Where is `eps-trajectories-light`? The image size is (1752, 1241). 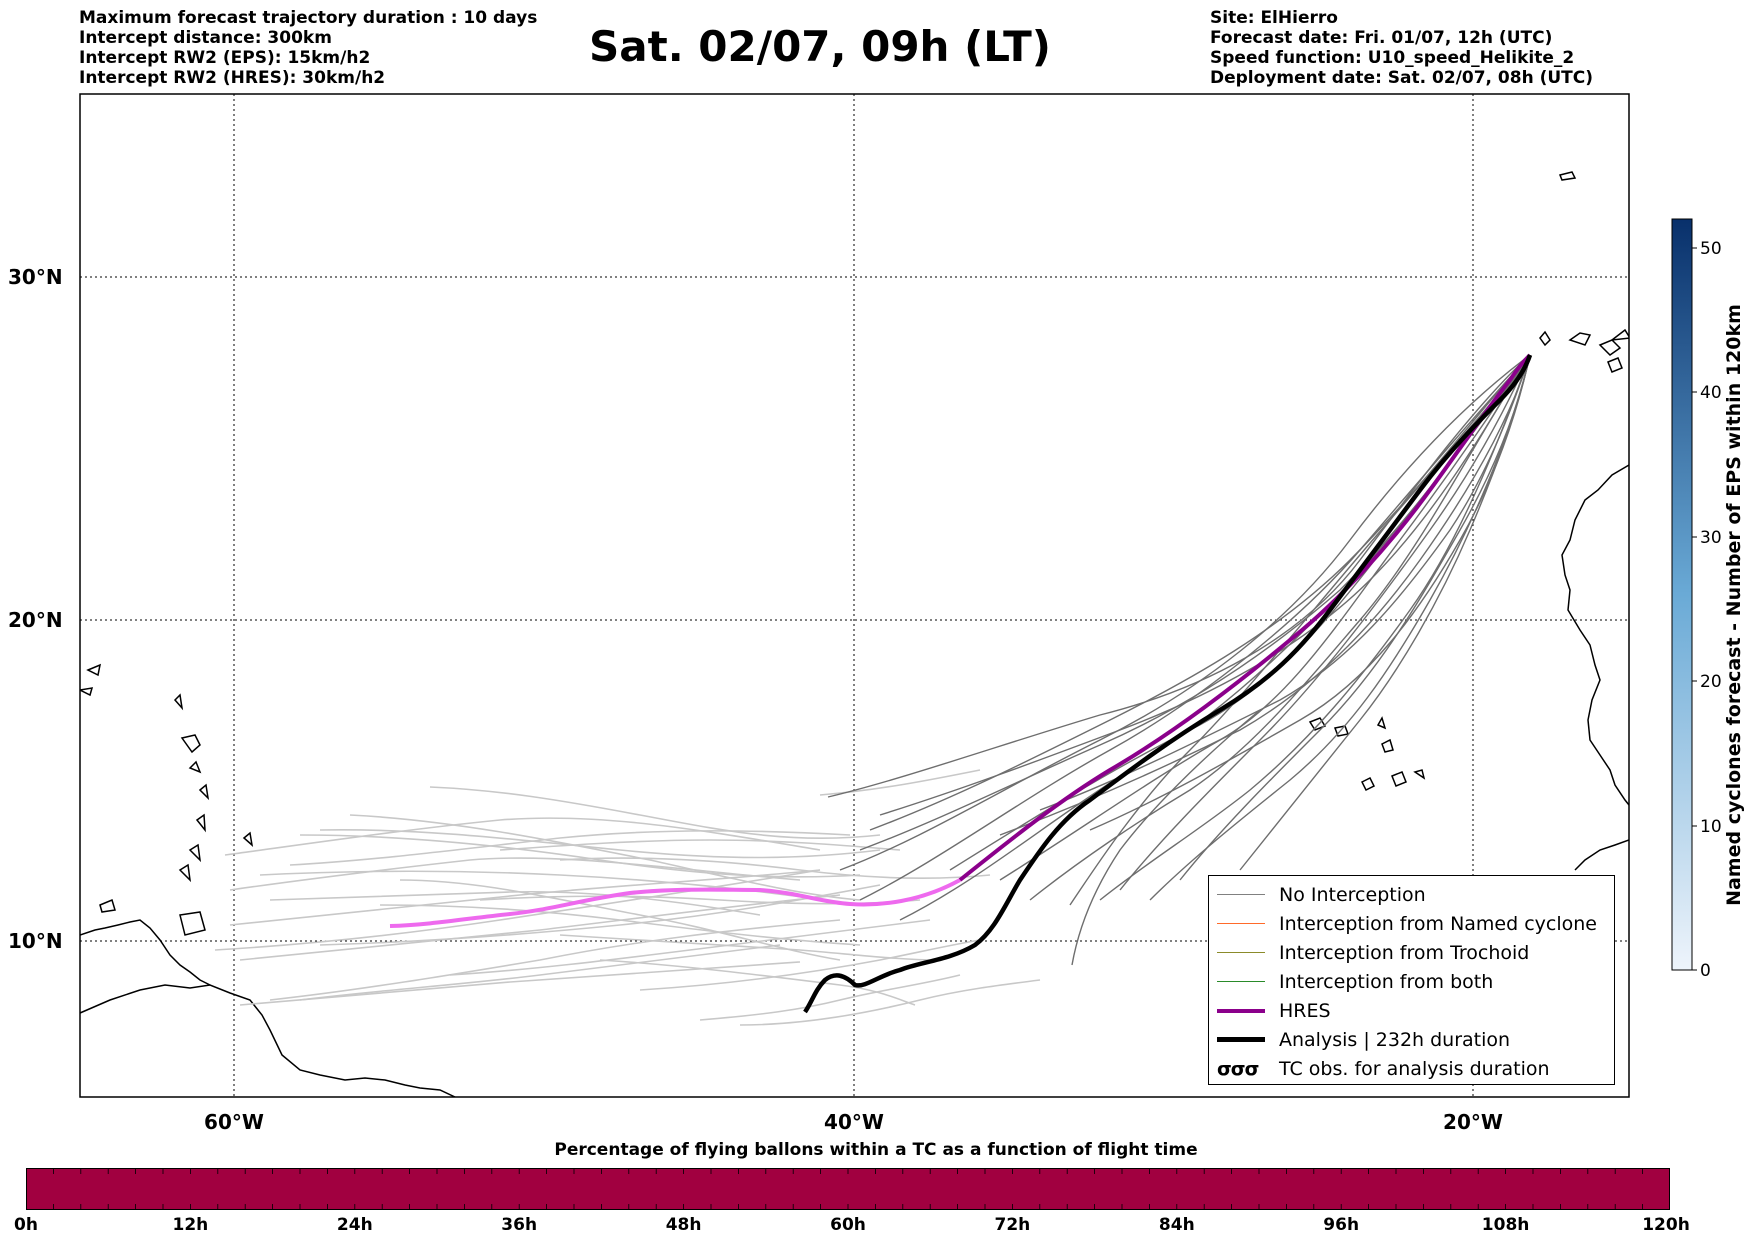
eps-trajectories-light is located at coordinates (627, 897).